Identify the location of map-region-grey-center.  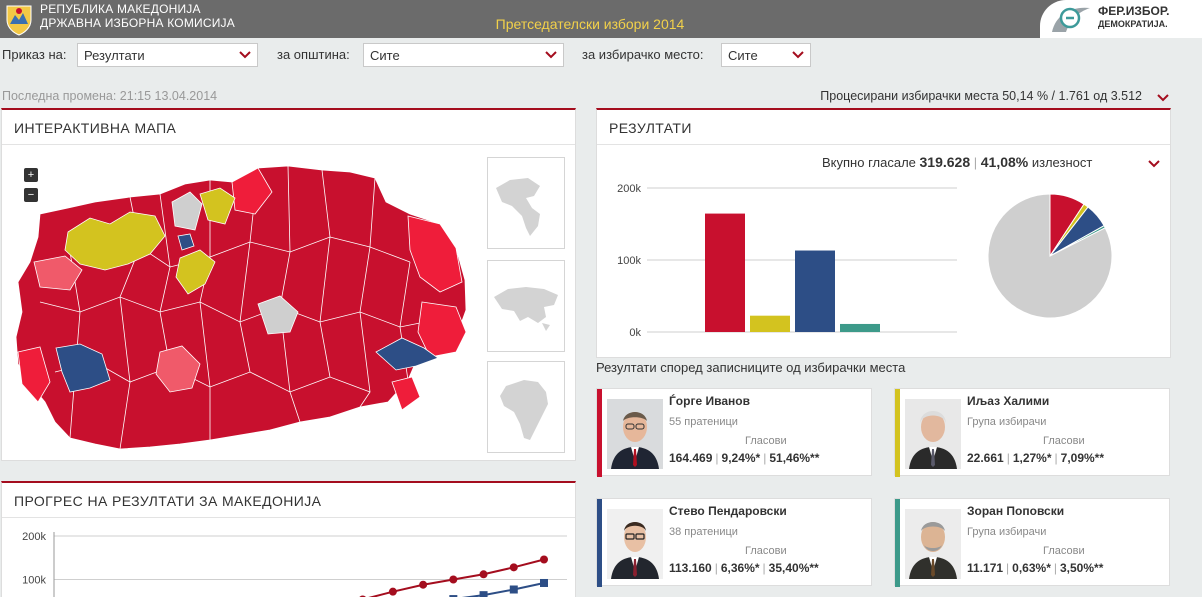
(278, 315).